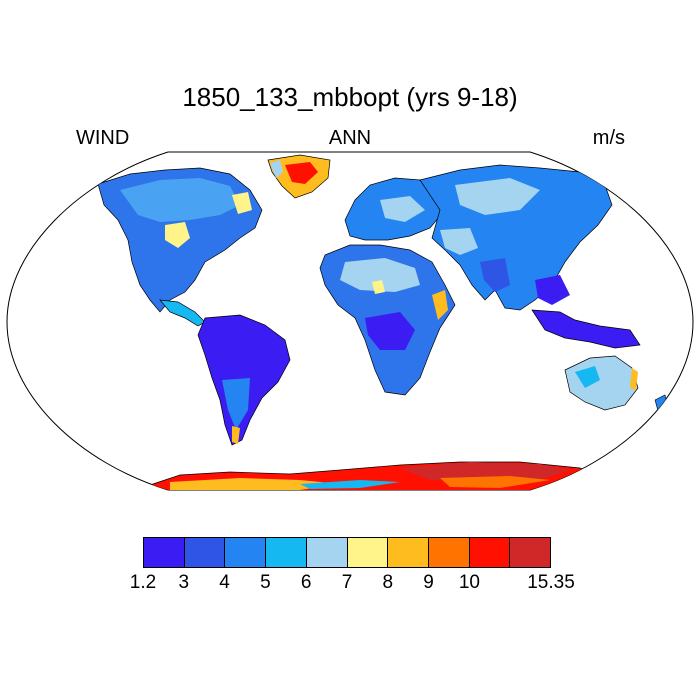  Describe the element at coordinates (306, 582) in the screenshot. I see `colorbar-tick-label: 6` at that location.